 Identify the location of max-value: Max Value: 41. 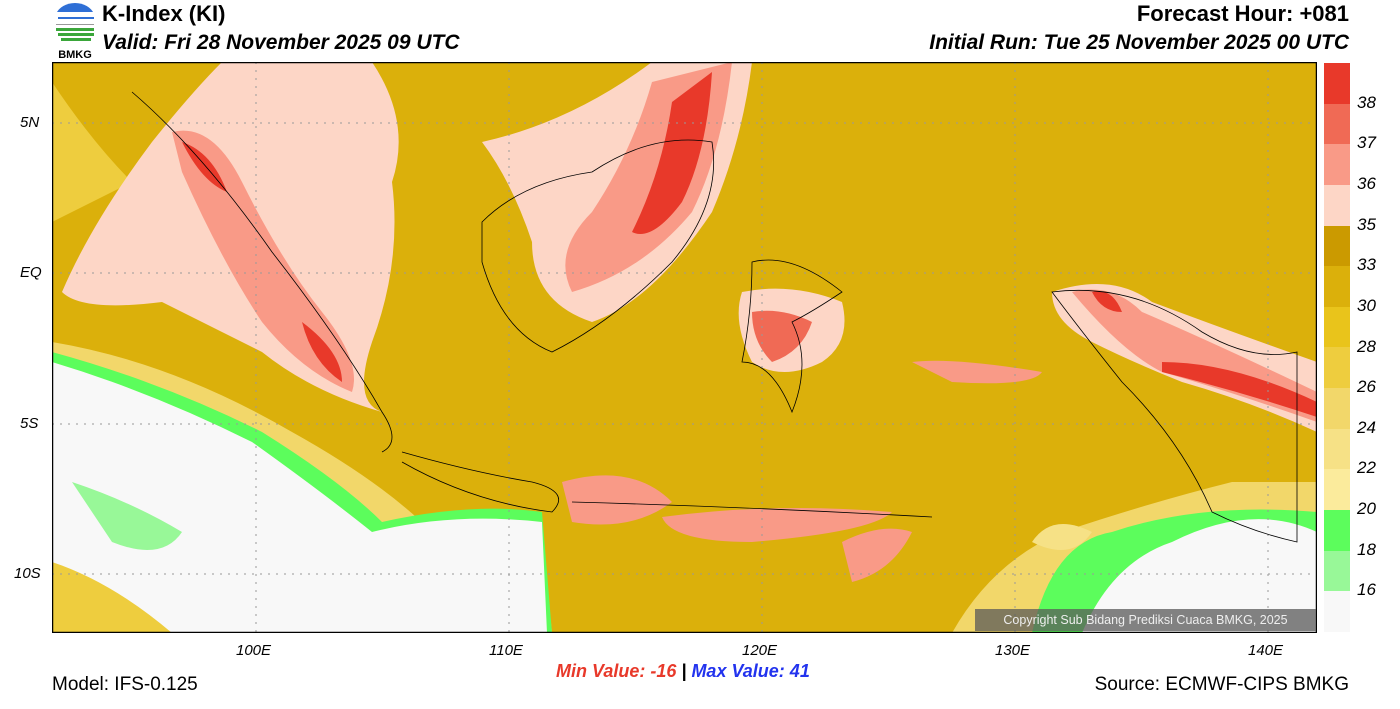
(750, 671).